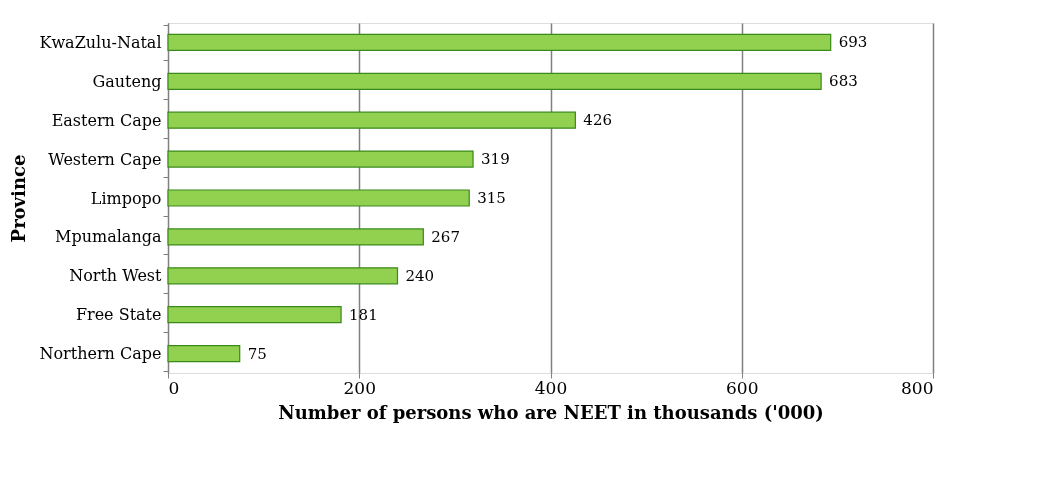  I want to click on x-tick-label: 600, so click(742, 387).